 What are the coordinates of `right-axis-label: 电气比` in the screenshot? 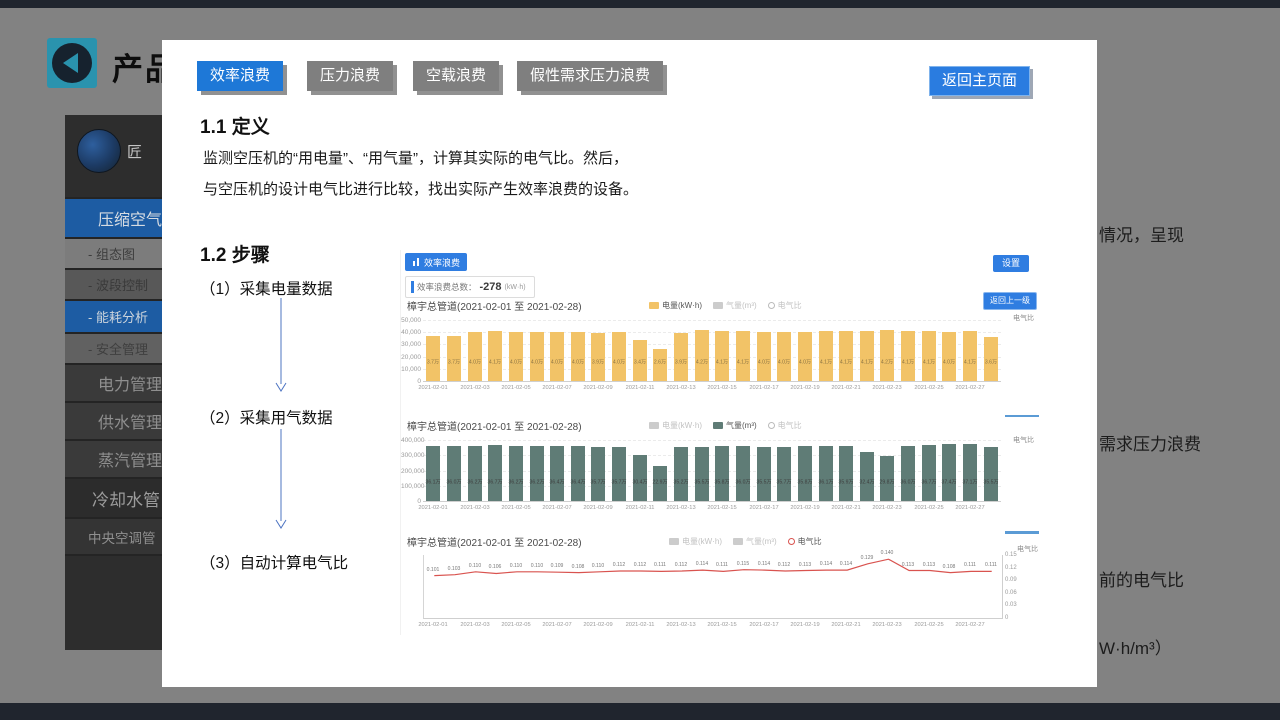 It's located at (1027, 549).